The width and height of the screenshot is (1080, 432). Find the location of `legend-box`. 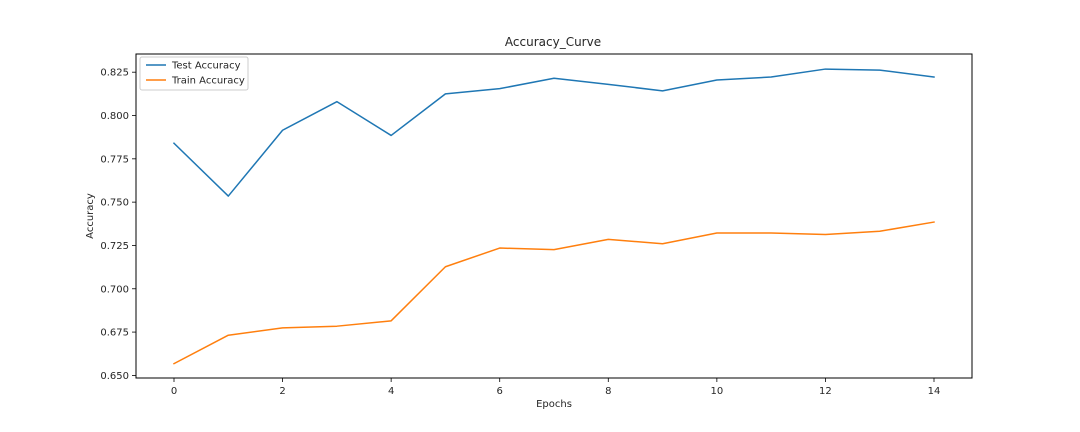

legend-box is located at coordinates (194, 73).